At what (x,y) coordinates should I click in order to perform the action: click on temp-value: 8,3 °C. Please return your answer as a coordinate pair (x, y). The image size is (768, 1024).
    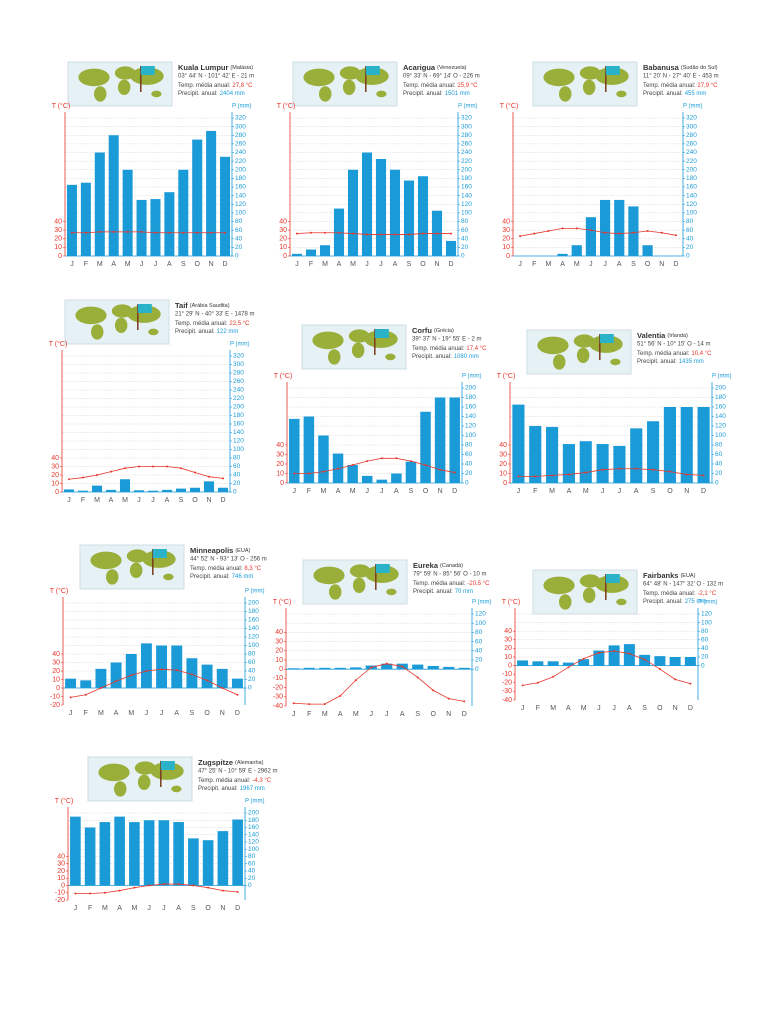
    Looking at the image, I should click on (252, 569).